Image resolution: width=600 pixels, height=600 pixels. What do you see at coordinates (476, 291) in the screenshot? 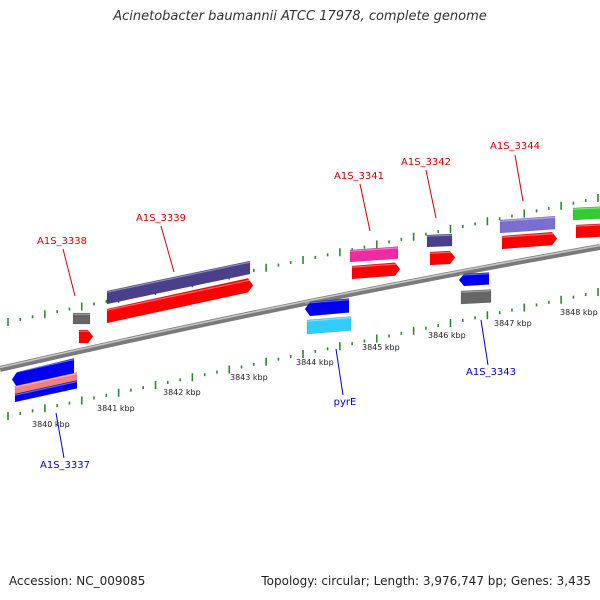
I see `gene-bar-A1S_3343-gloss` at bounding box center [476, 291].